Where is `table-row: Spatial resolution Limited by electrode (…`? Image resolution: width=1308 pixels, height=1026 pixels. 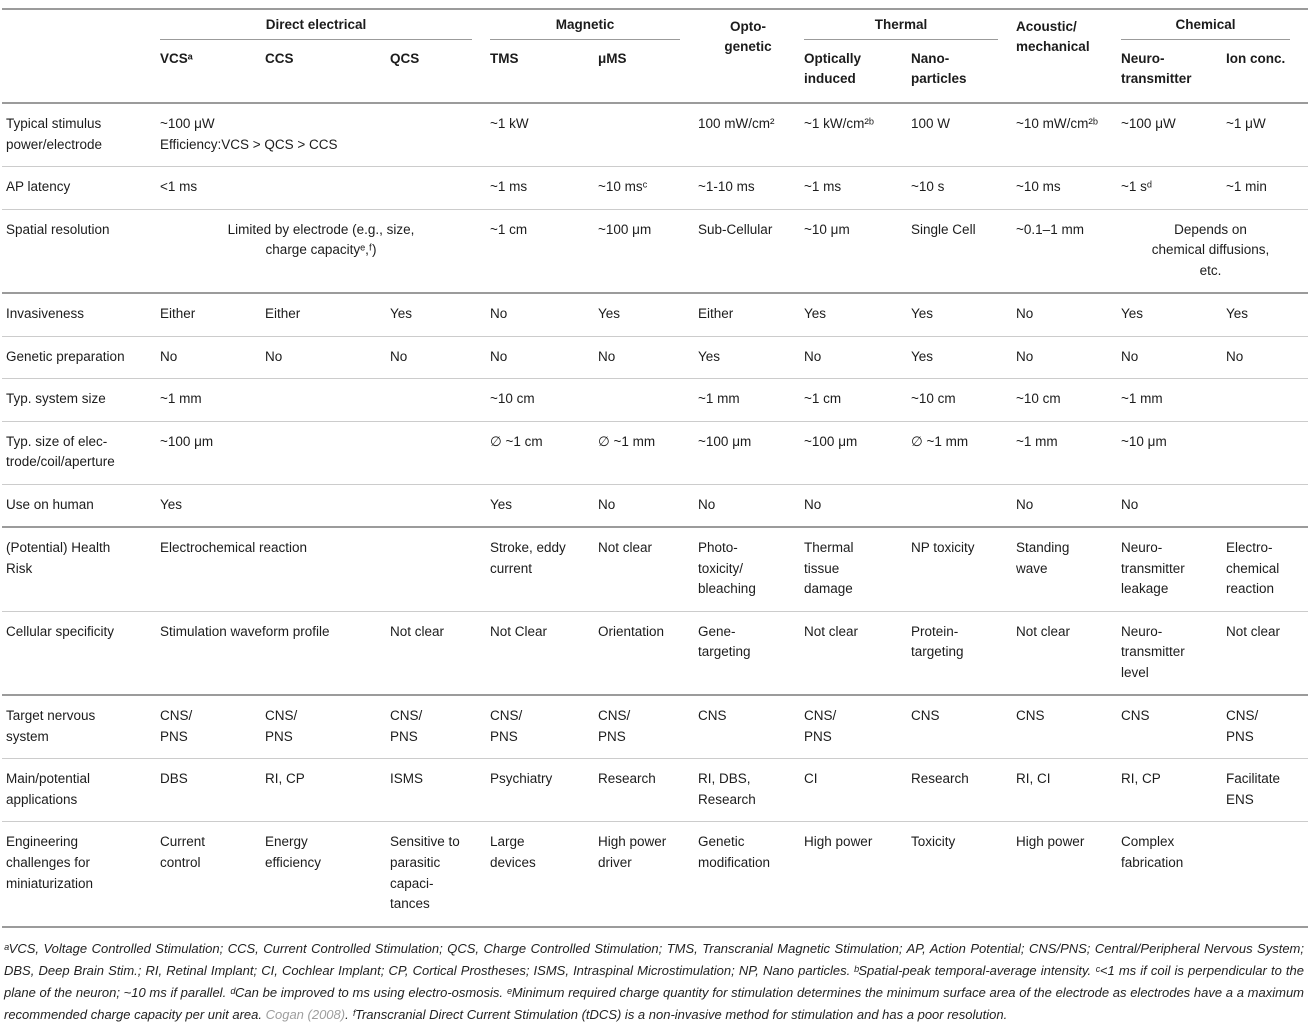
table-row: Spatial resolution Limited by electrode (… is located at coordinates (655, 251).